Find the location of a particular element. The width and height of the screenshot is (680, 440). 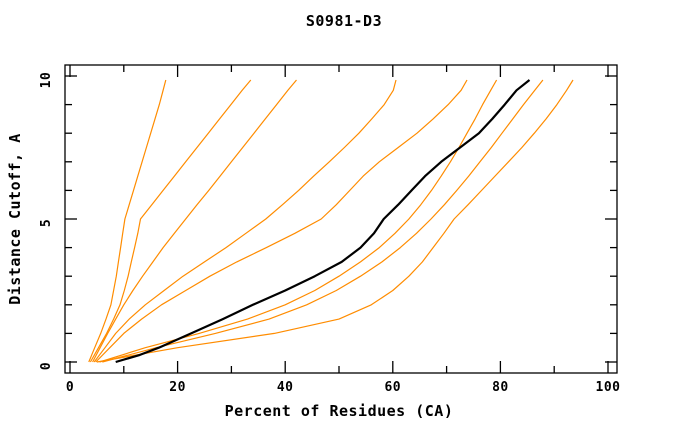

x-tick-label: 60 is located at coordinates (392, 387).